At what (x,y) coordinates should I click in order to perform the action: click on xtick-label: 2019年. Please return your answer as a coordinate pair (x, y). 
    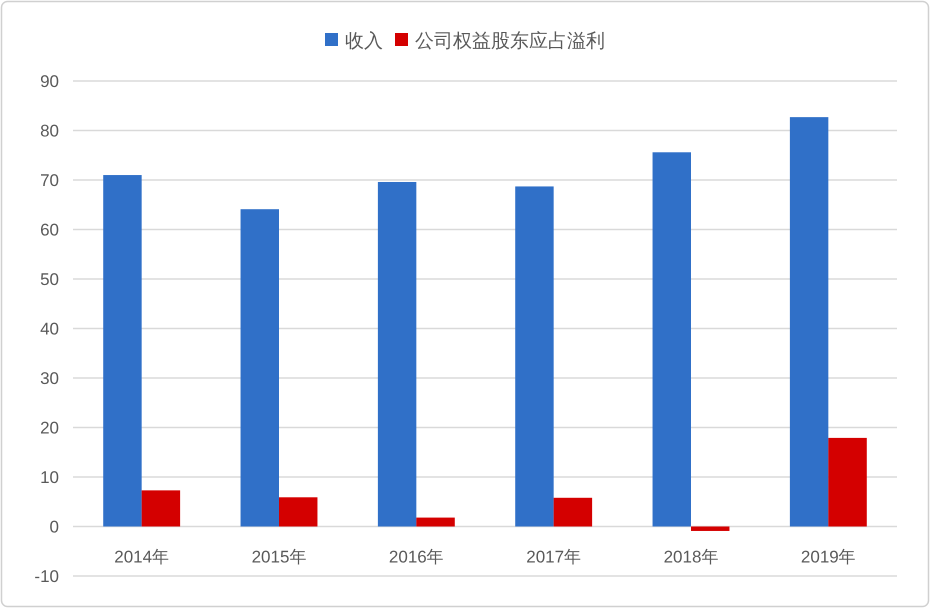
    Looking at the image, I should click on (828, 557).